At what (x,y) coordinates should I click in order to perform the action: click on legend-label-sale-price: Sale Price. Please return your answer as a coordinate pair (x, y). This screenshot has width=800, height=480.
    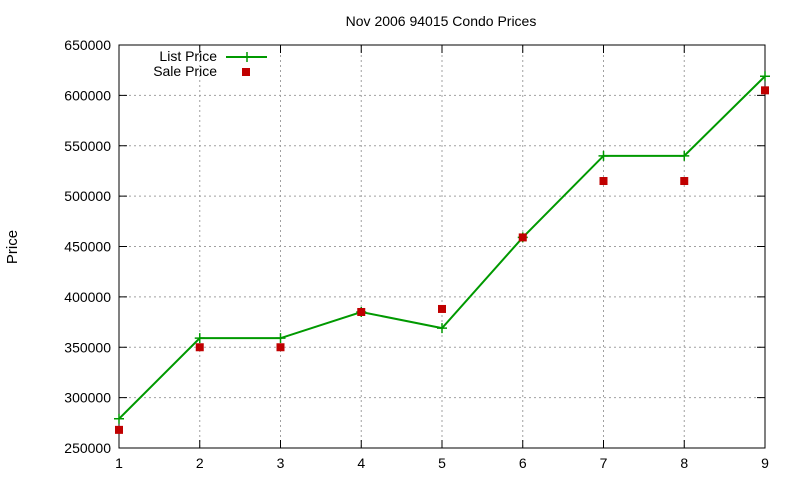
    Looking at the image, I should click on (185, 71).